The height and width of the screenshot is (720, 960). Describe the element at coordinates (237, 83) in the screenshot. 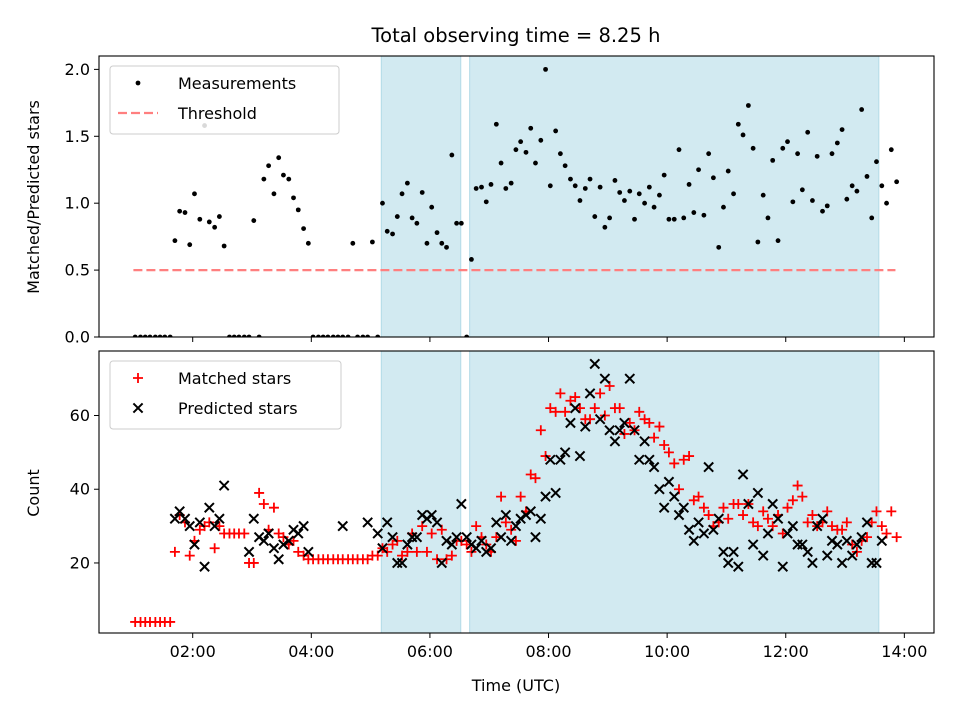

I see `legend-label: Measurements` at that location.